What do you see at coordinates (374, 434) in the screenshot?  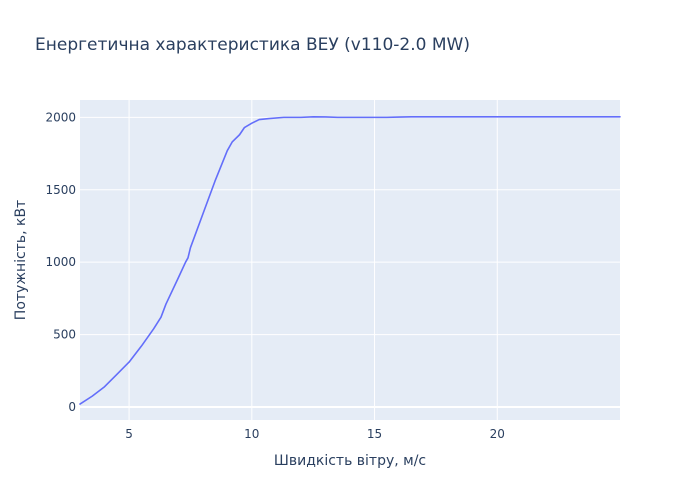 I see `x-tick-label: 15` at bounding box center [374, 434].